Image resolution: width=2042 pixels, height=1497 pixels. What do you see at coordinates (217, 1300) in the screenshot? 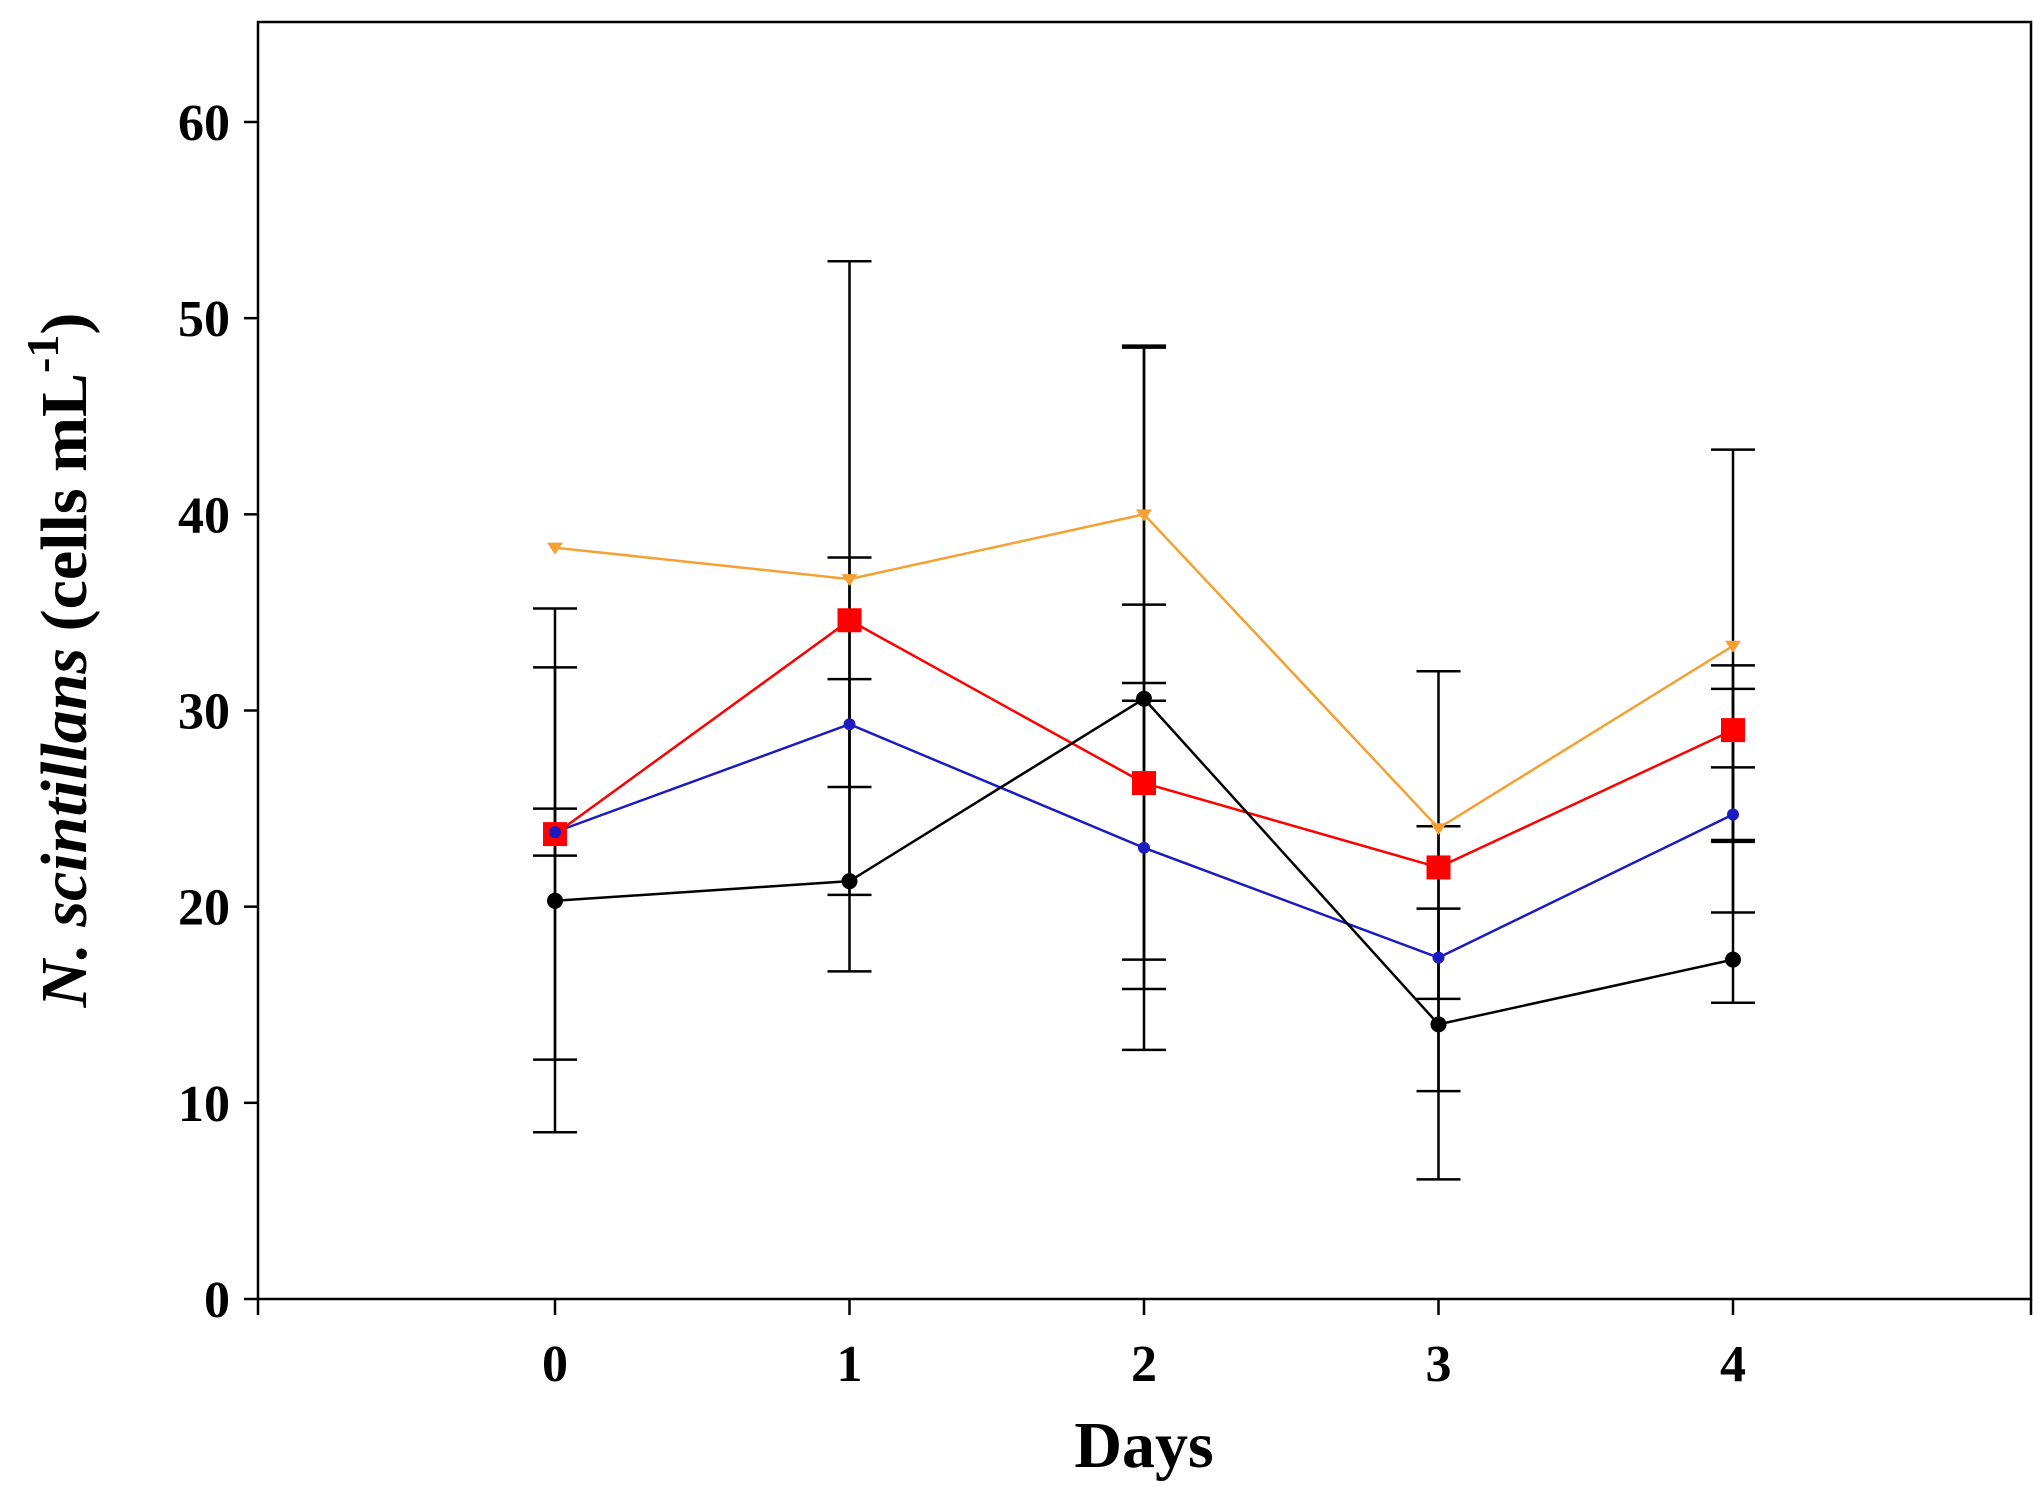
I see `y-tick-label: 0` at bounding box center [217, 1300].